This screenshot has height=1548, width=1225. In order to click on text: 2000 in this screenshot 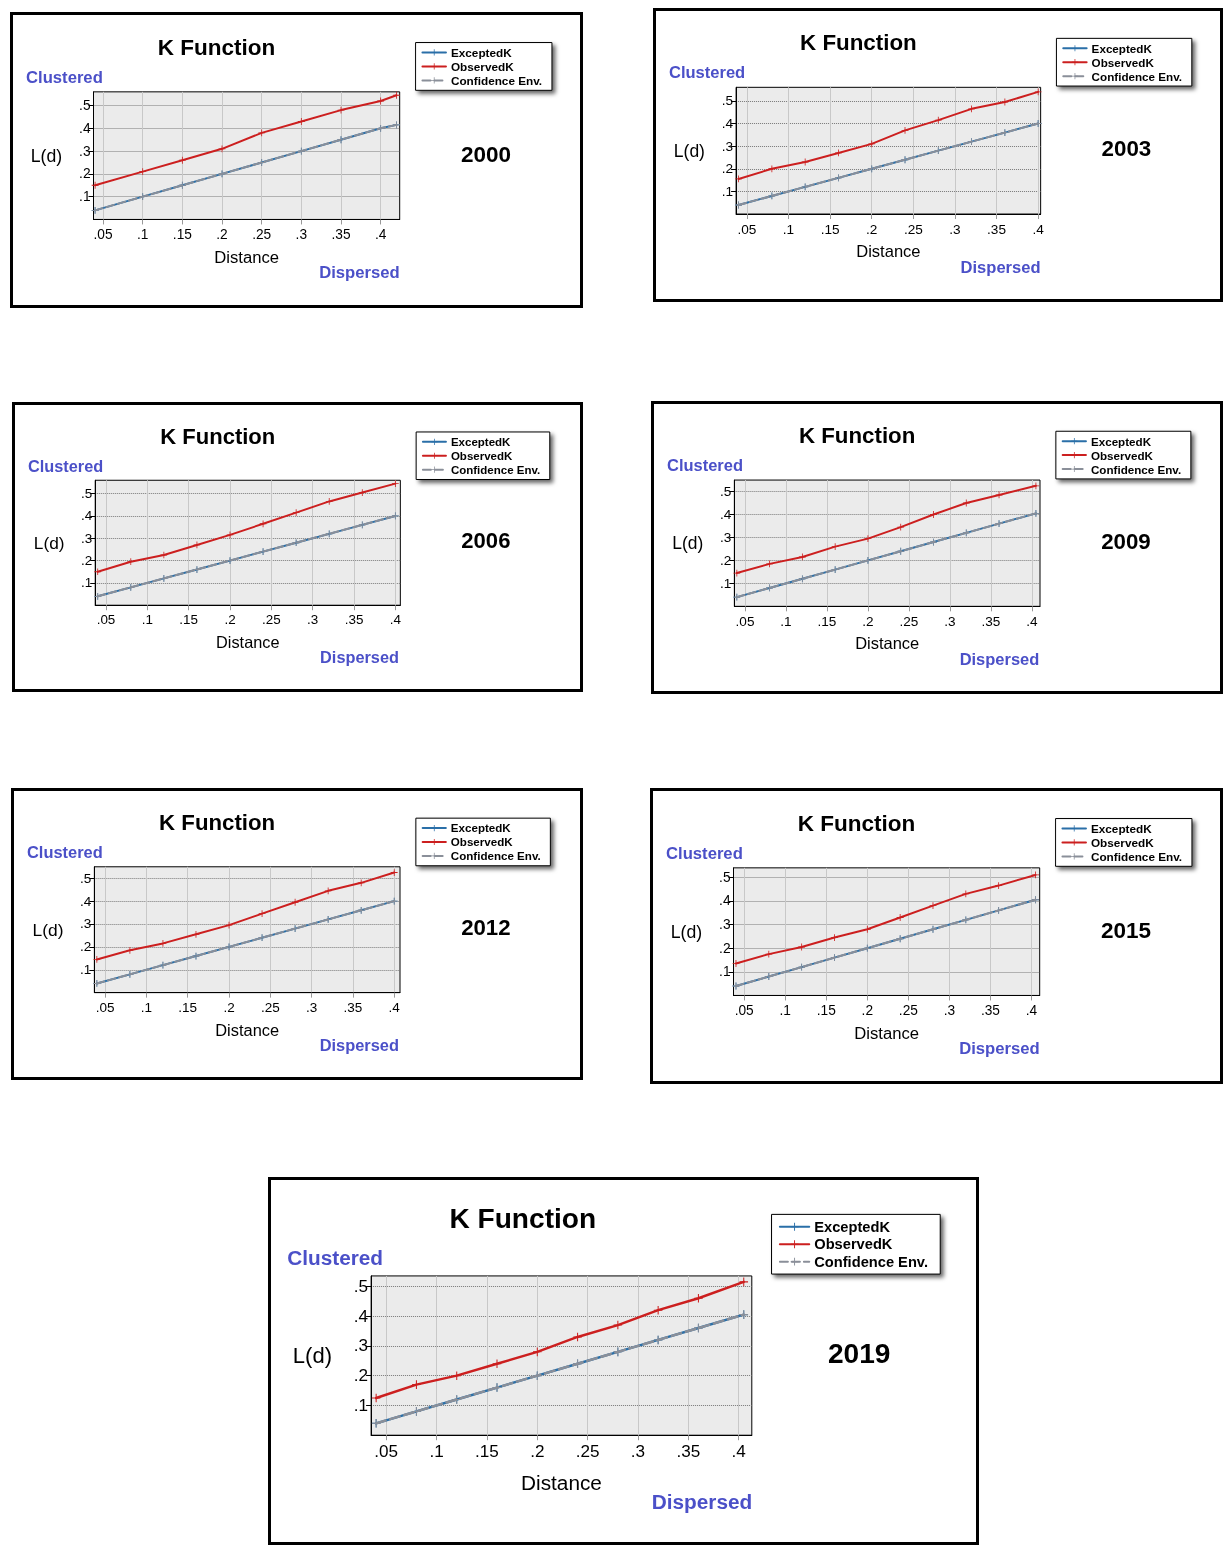, I will do `click(486, 154)`.